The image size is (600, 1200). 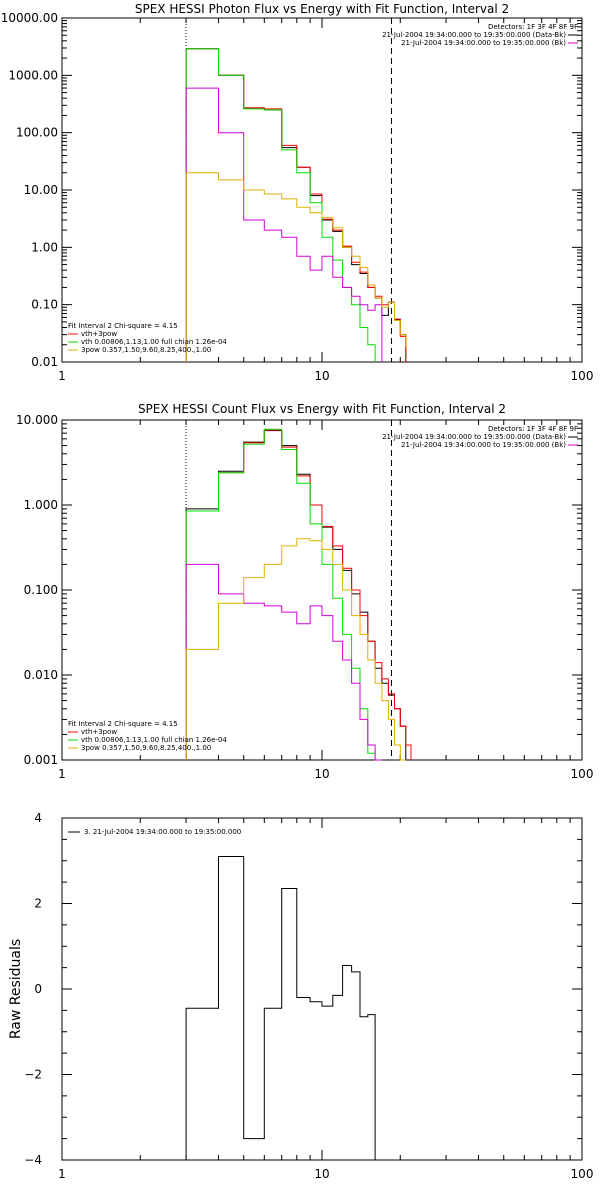 What do you see at coordinates (38, 904) in the screenshot?
I see `y-tick-label: 2` at bounding box center [38, 904].